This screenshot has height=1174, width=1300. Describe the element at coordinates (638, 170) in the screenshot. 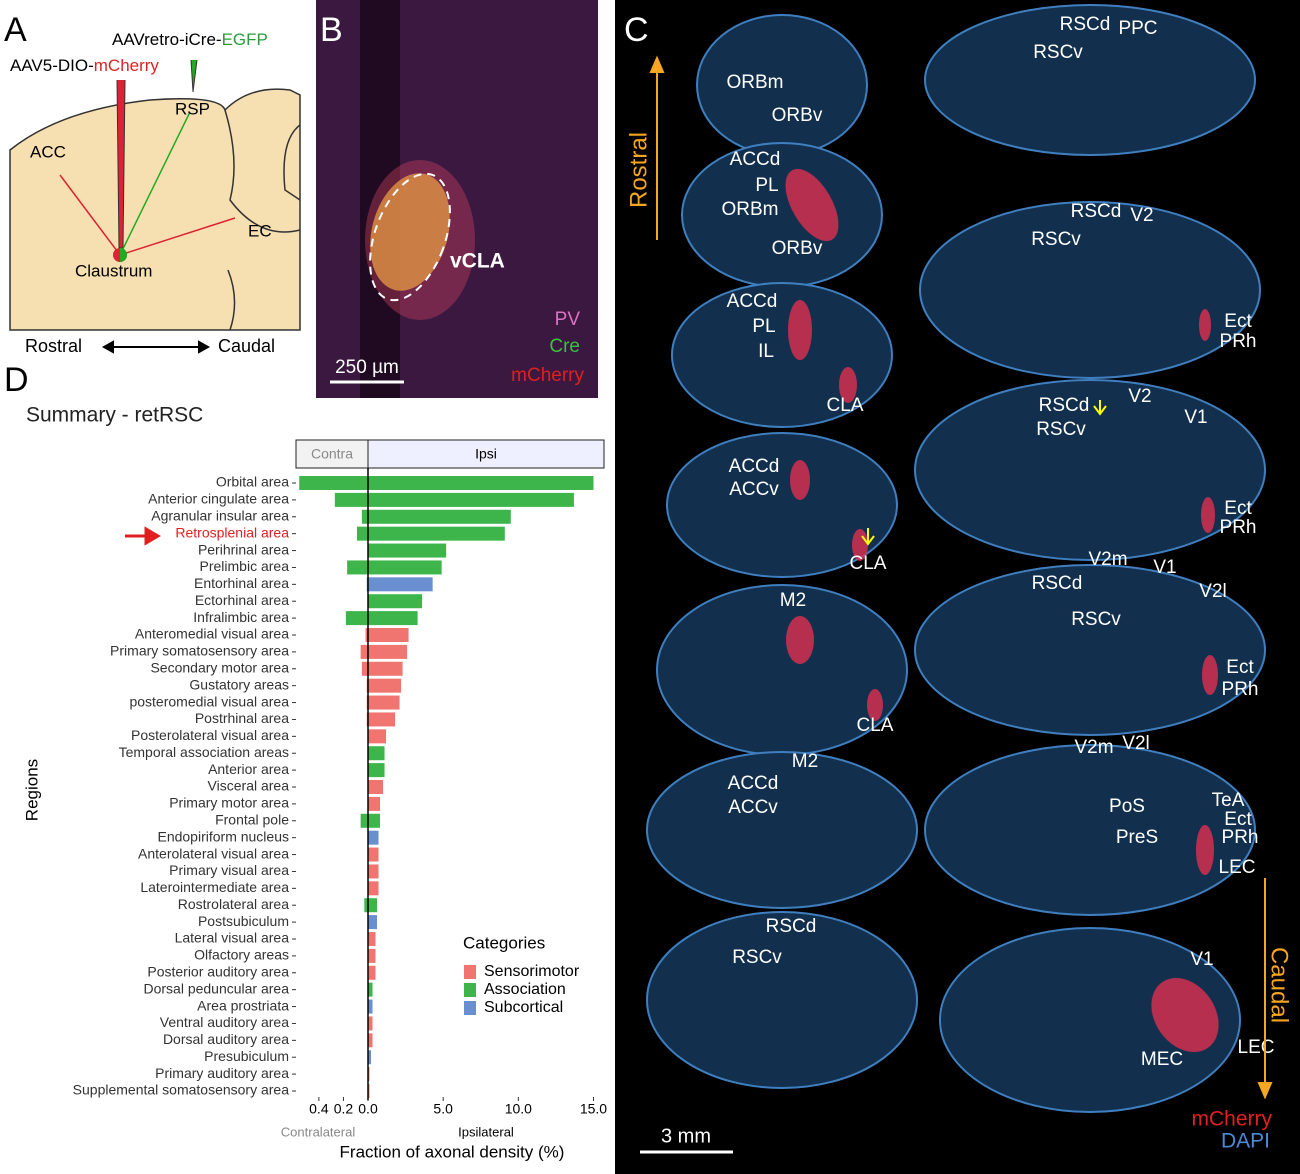

I see `direction-label: Rostral` at that location.